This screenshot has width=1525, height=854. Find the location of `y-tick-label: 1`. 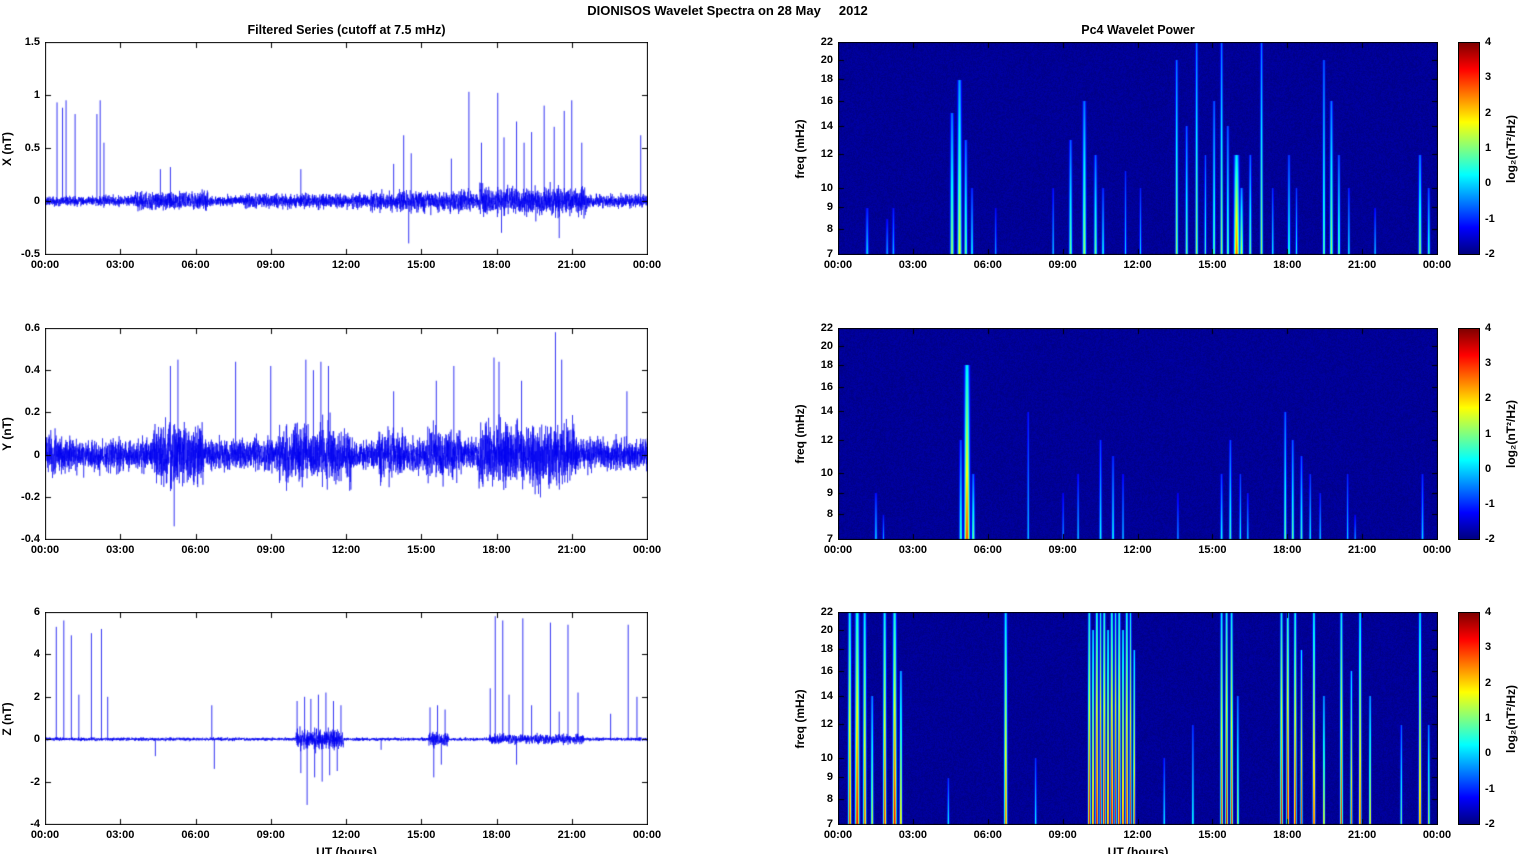

y-tick-label: 1 is located at coordinates (36, 95).